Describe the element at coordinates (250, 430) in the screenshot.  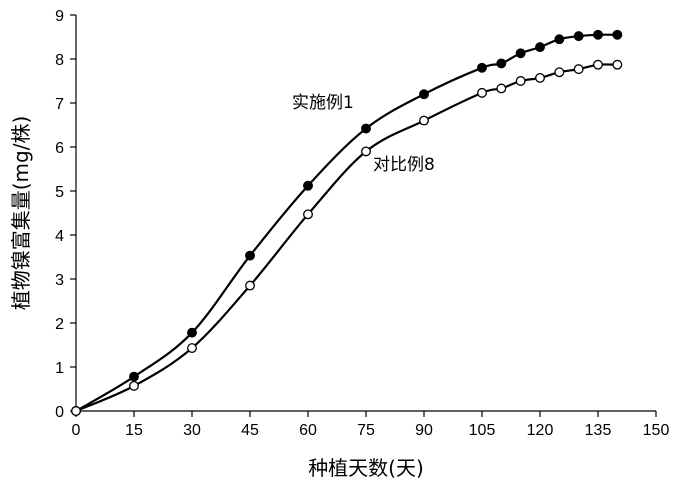
I see `x-tick-label: 45` at that location.